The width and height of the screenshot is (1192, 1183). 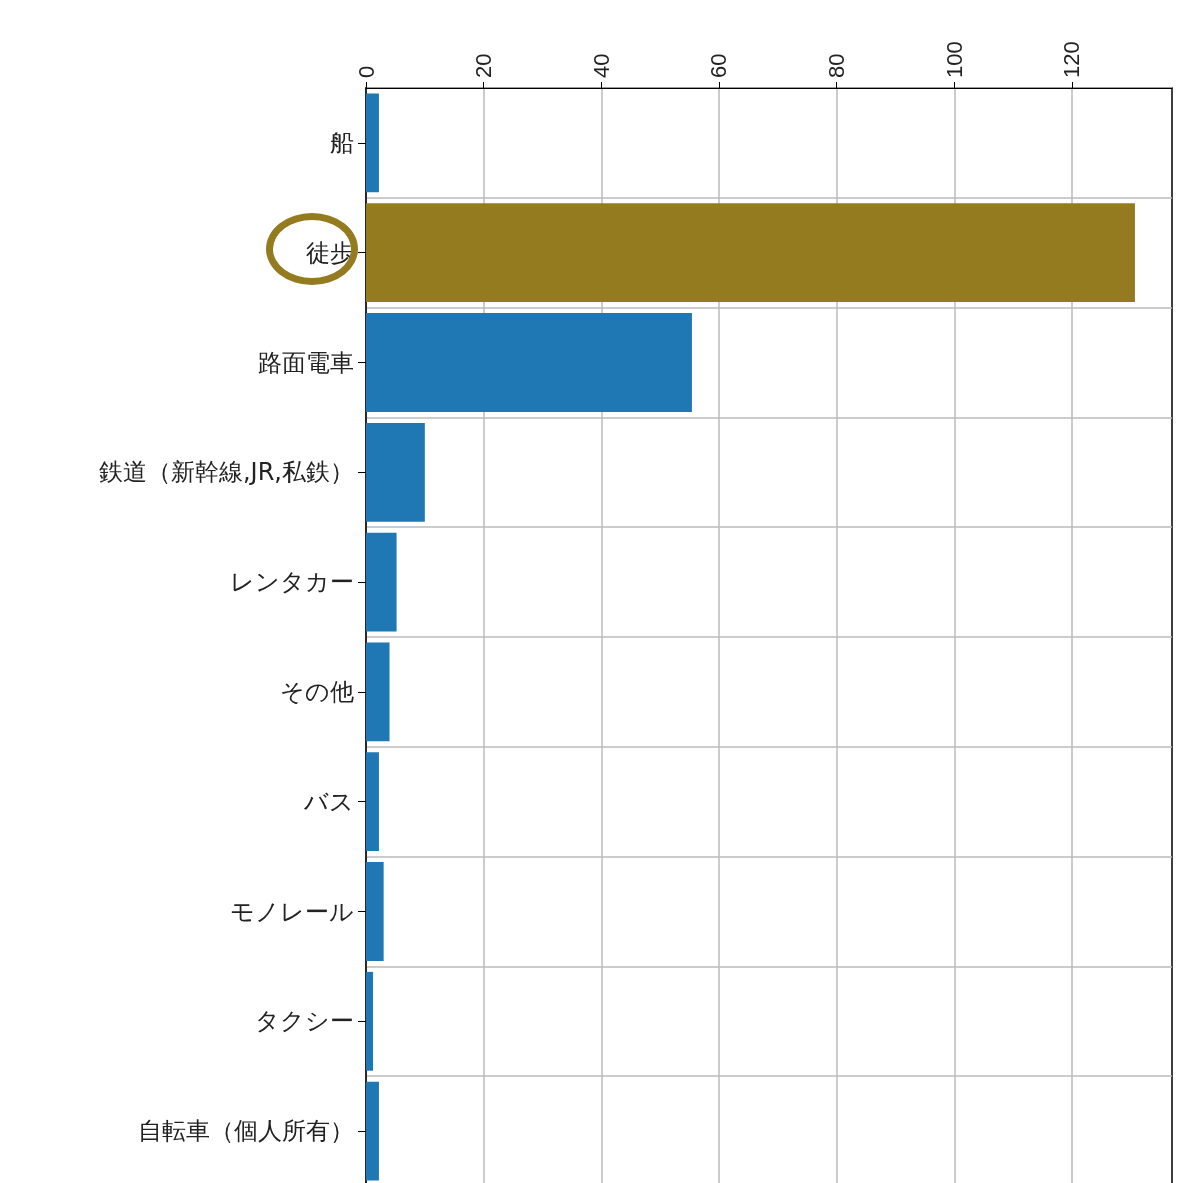 What do you see at coordinates (719, 65) in the screenshot?
I see `x-tick-label: 60` at bounding box center [719, 65].